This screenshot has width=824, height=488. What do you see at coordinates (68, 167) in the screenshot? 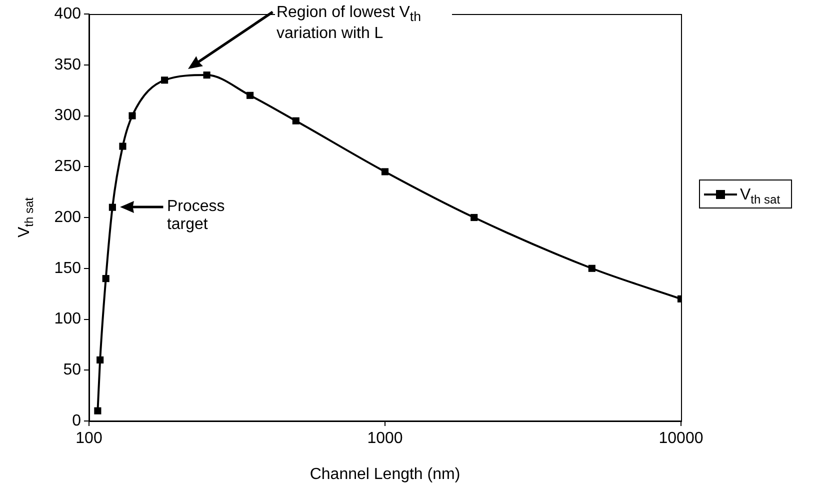
I see `y-tick-label: 250` at bounding box center [68, 167].